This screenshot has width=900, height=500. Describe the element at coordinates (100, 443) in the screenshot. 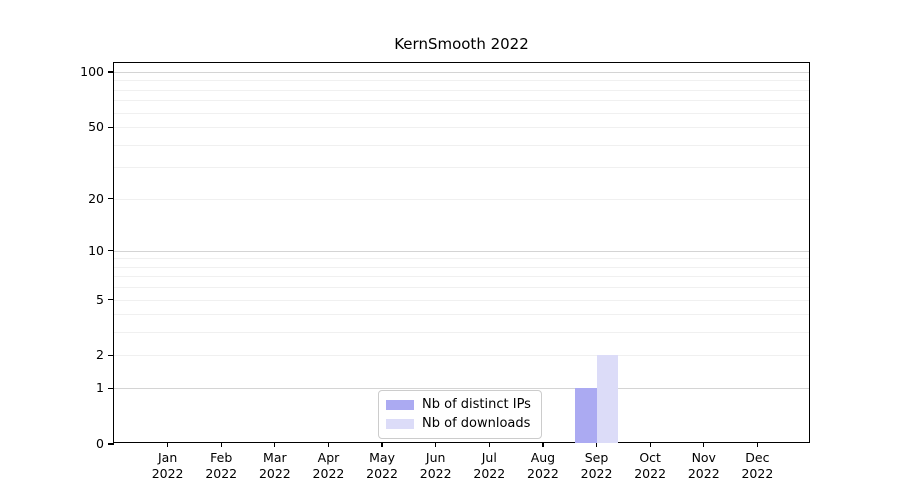

I see `y-axis-tick-label: 0` at that location.